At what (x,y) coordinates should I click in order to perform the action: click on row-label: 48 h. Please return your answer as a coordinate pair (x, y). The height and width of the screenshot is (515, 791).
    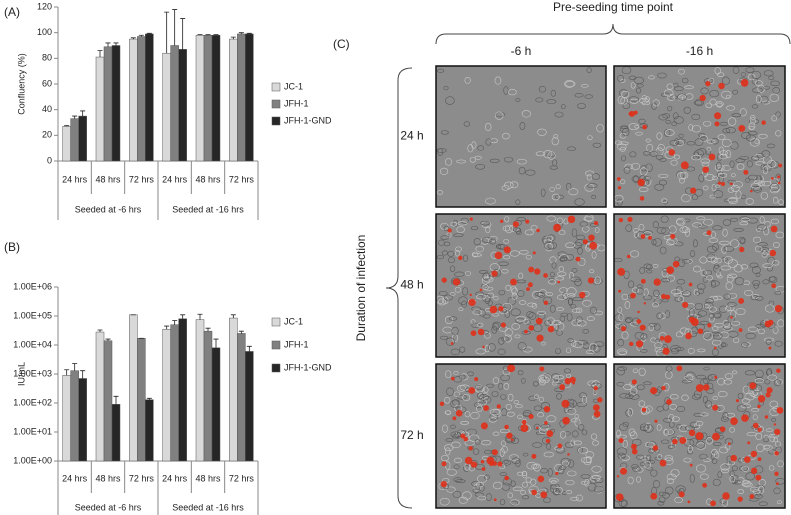
    Looking at the image, I should click on (411, 285).